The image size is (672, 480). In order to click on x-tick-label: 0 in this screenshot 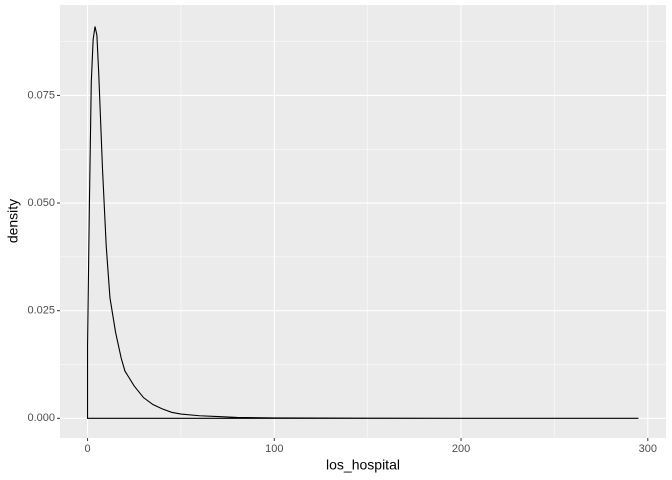, I will do `click(87, 449)`.